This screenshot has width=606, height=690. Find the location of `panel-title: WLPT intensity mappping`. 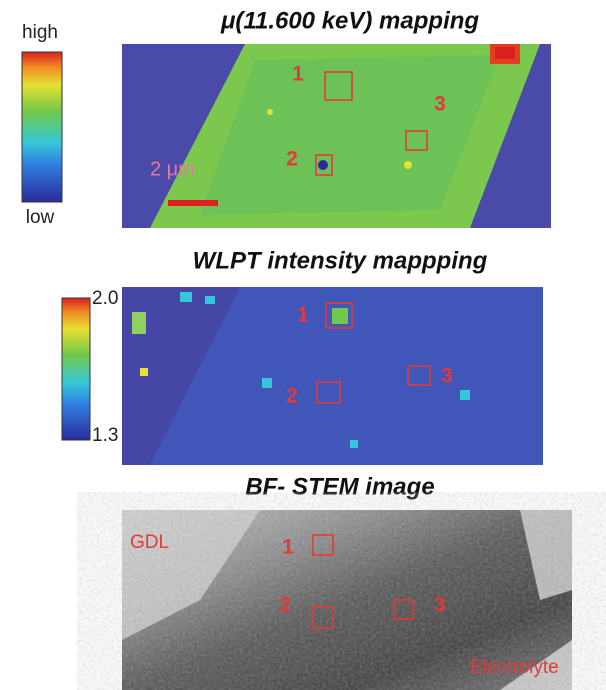

panel-title: WLPT intensity mappping is located at coordinates (340, 260).